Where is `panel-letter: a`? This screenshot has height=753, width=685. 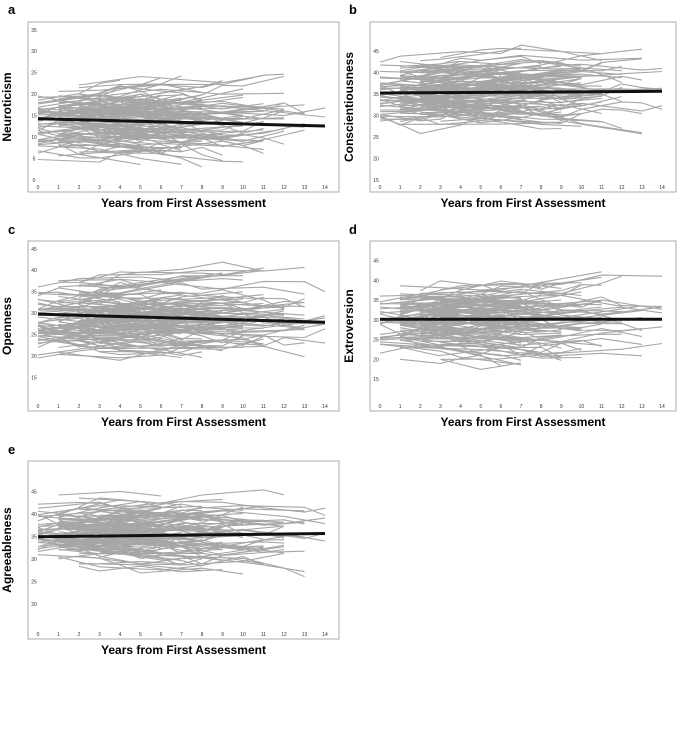 panel-letter: a is located at coordinates (12, 9).